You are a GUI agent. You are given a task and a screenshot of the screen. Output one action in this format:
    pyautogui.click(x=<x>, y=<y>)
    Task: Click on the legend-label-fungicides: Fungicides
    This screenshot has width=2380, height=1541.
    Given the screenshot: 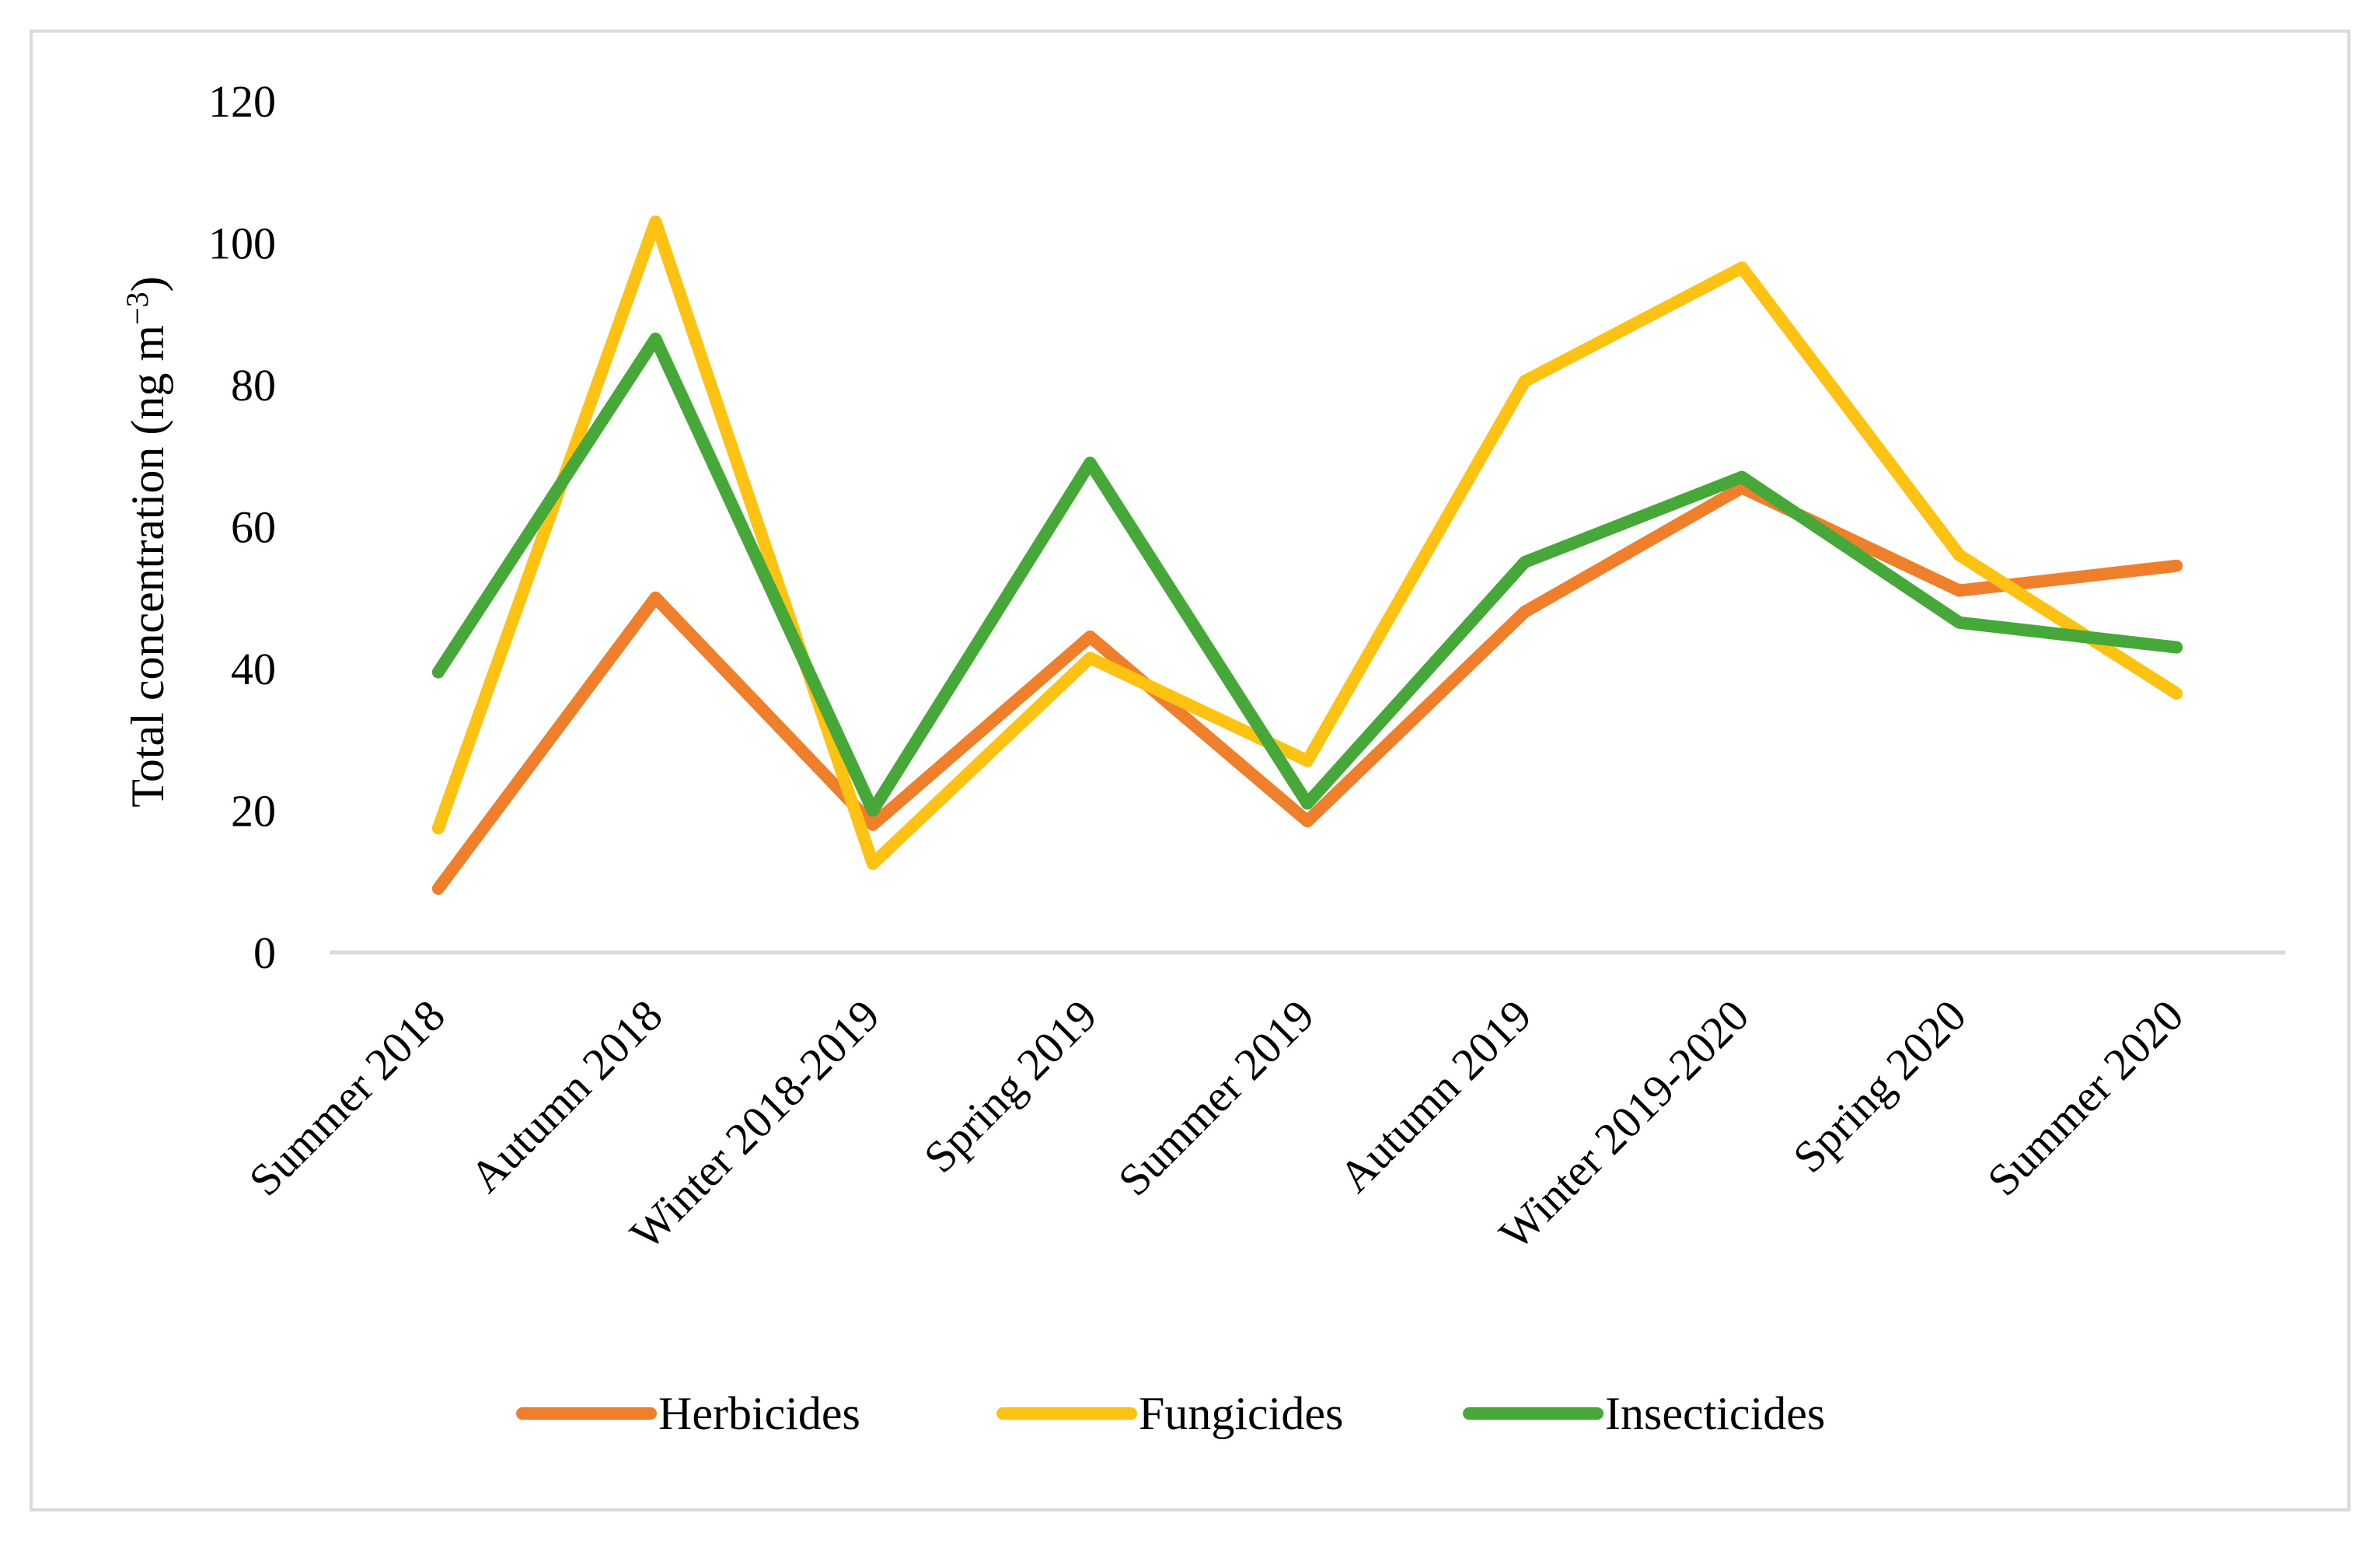 What is the action you would take?
    pyautogui.click(x=1241, y=1414)
    